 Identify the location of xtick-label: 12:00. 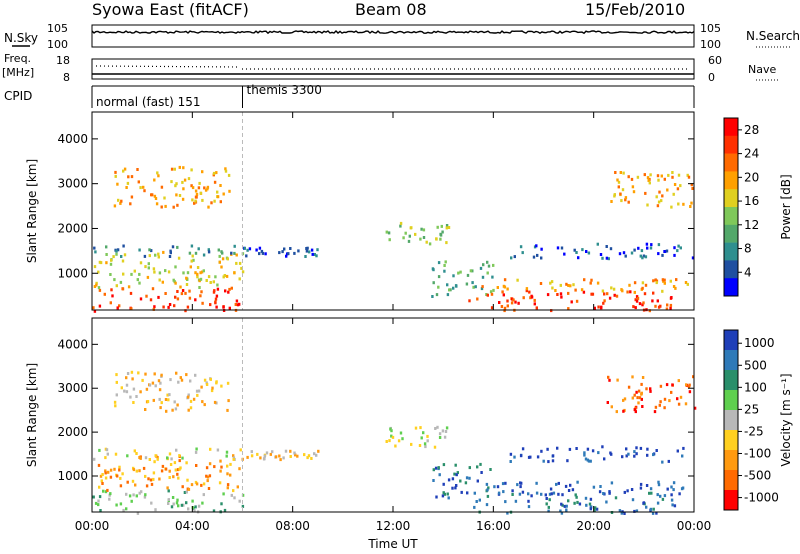
(393, 526).